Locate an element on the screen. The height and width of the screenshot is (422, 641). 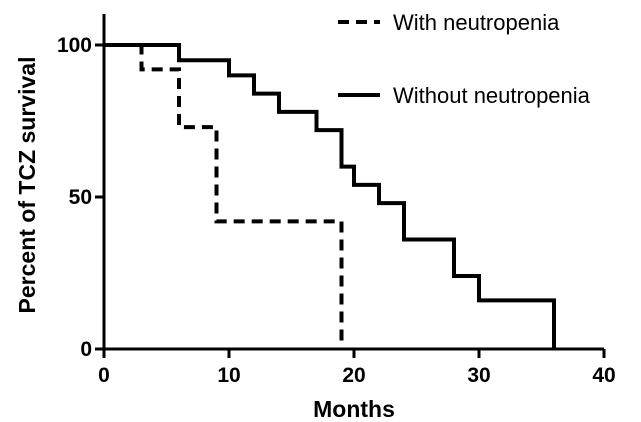
x-axis-title: Months is located at coordinates (354, 409).